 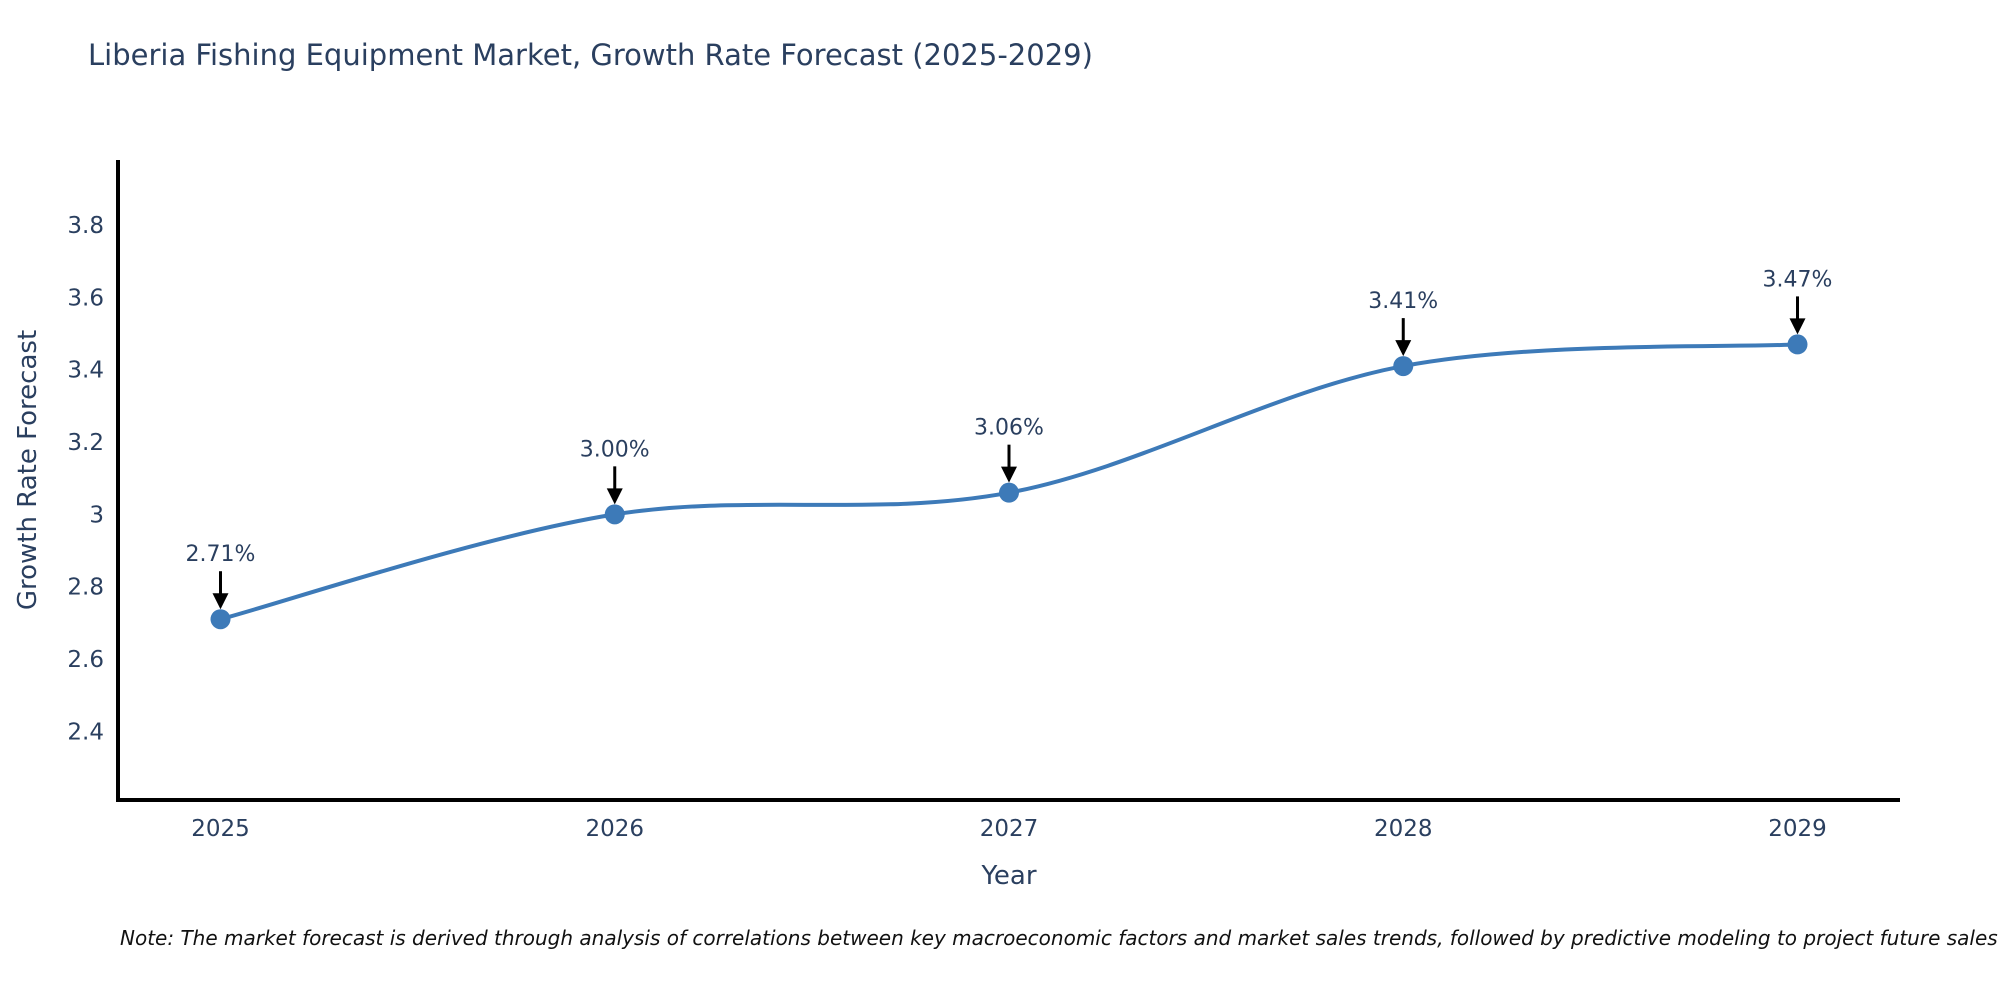 I want to click on point-value-label: 3.06%, so click(x=1009, y=428).